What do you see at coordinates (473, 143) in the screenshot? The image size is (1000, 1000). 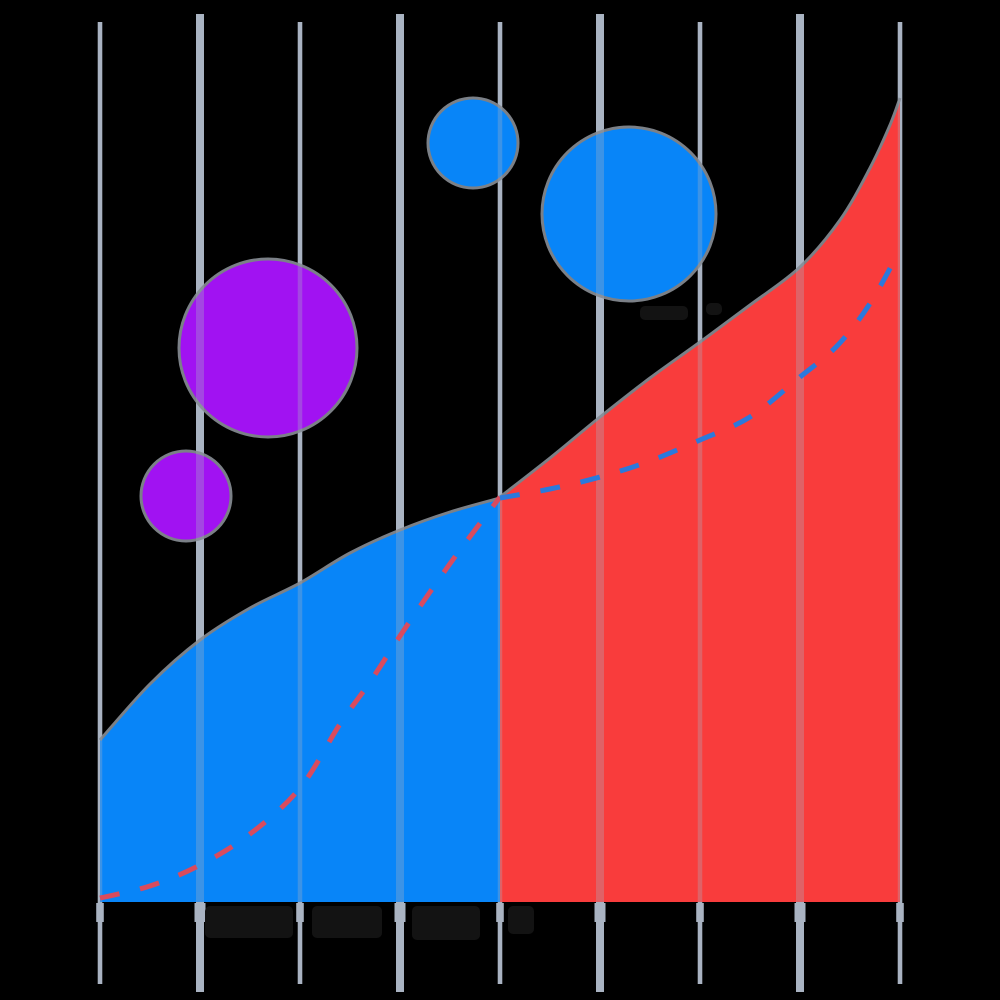 I see `blue-bubble-small` at bounding box center [473, 143].